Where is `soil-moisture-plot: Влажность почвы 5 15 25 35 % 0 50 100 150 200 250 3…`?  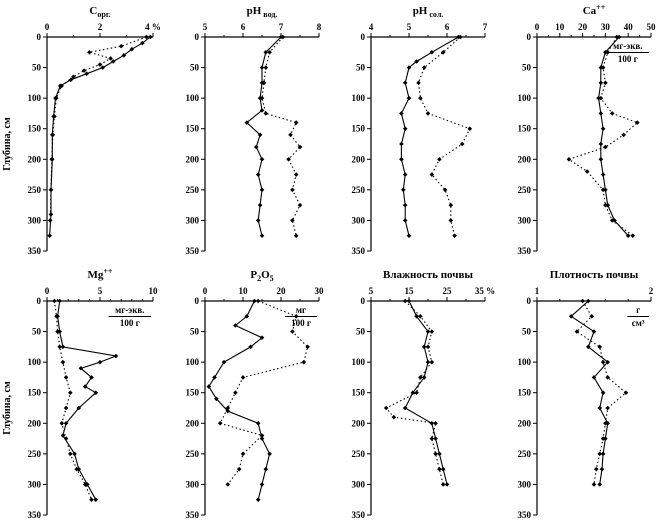 soil-moisture-plot: Влажность почвы 5 15 25 35 % 0 50 100 150 200 250 3… is located at coordinates (424, 394).